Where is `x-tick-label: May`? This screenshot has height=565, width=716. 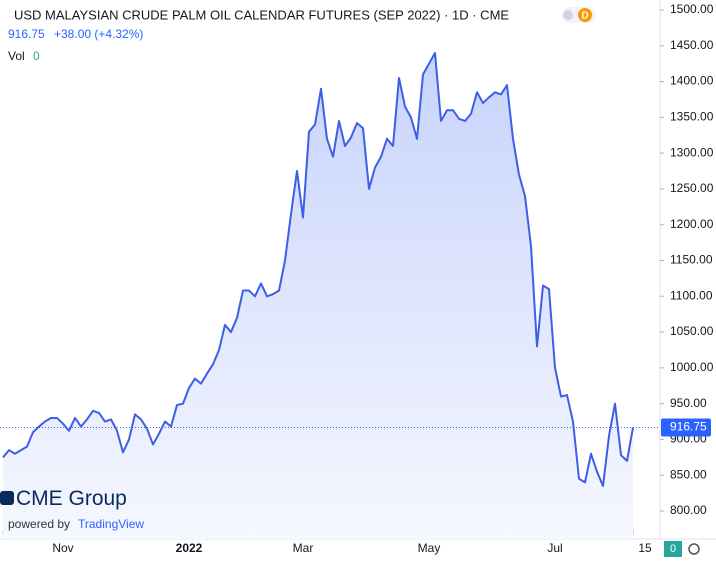
x-tick-label: May is located at coordinates (429, 548).